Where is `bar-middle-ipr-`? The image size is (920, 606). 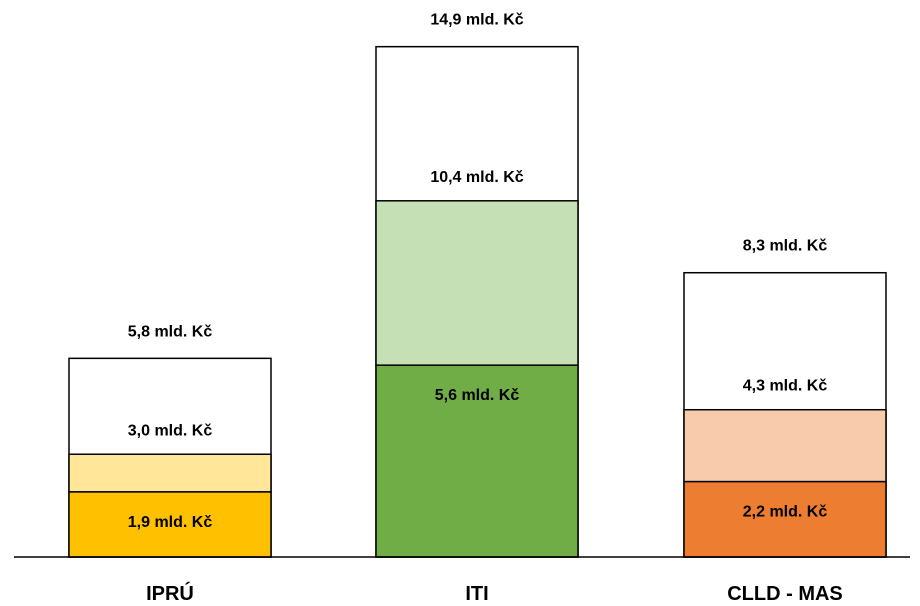 bar-middle-ipr- is located at coordinates (170, 473).